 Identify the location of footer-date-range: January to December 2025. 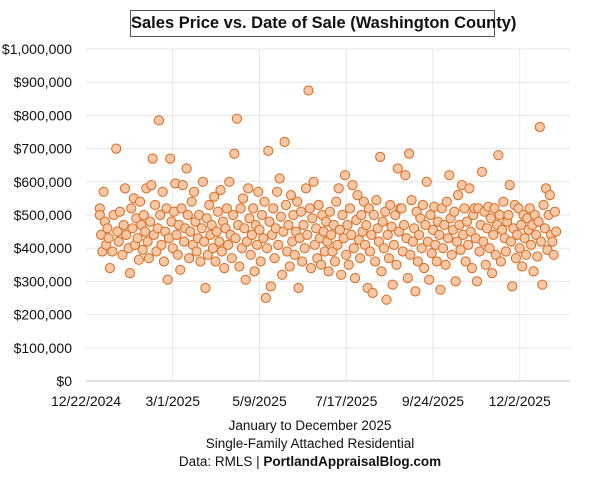
(310, 425).